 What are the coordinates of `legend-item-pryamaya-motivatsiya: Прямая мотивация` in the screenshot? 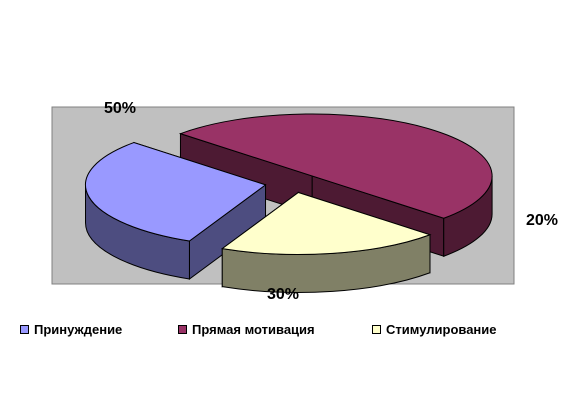 It's located at (246, 329).